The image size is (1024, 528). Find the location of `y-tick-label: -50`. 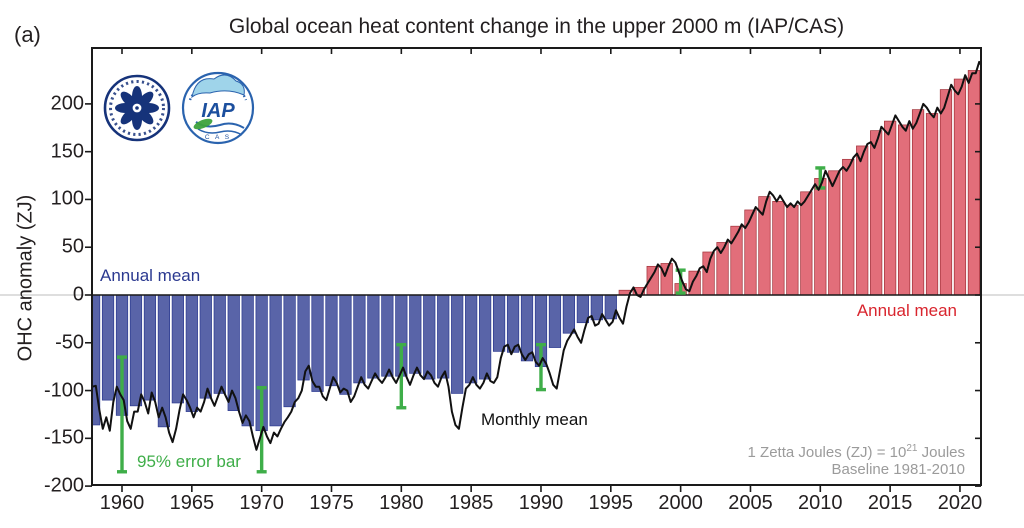

y-tick-label: -50 is located at coordinates (69, 342).